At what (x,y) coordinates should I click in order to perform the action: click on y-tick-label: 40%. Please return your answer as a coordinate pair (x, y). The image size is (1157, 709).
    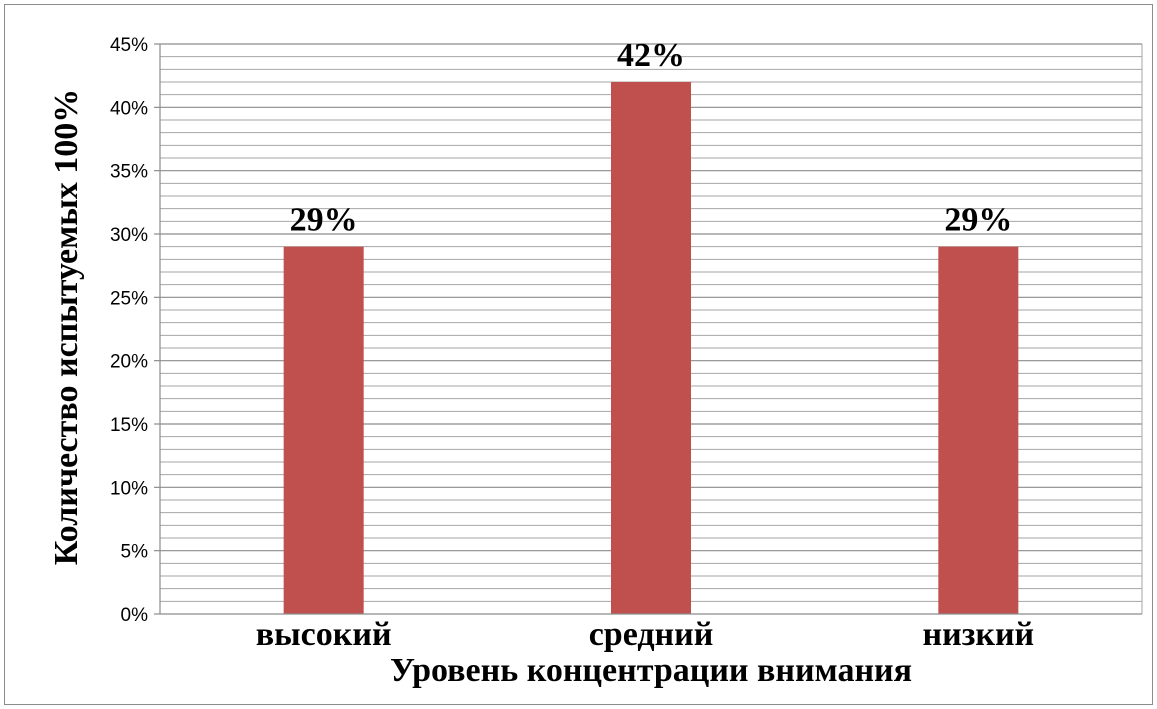
    Looking at the image, I should click on (129, 108).